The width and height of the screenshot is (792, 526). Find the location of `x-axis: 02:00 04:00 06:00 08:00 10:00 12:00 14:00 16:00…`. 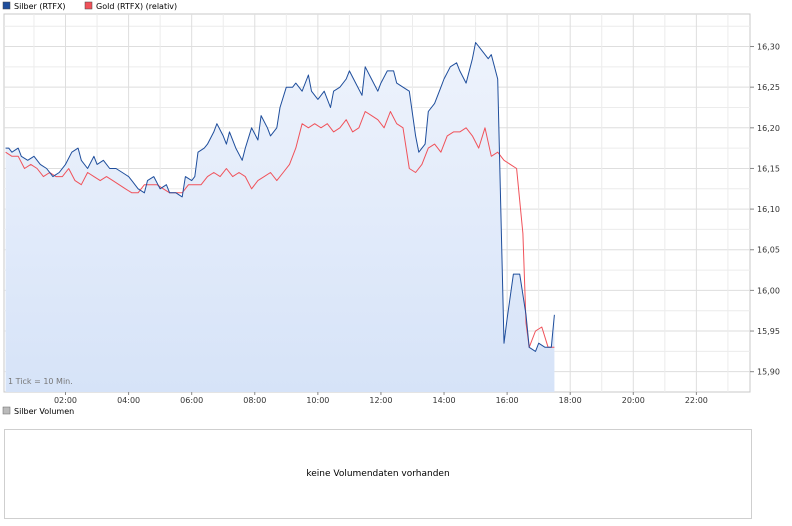

x-axis: 02:00 04:00 06:00 08:00 10:00 12:00 14:00 16:00… is located at coordinates (381, 398).